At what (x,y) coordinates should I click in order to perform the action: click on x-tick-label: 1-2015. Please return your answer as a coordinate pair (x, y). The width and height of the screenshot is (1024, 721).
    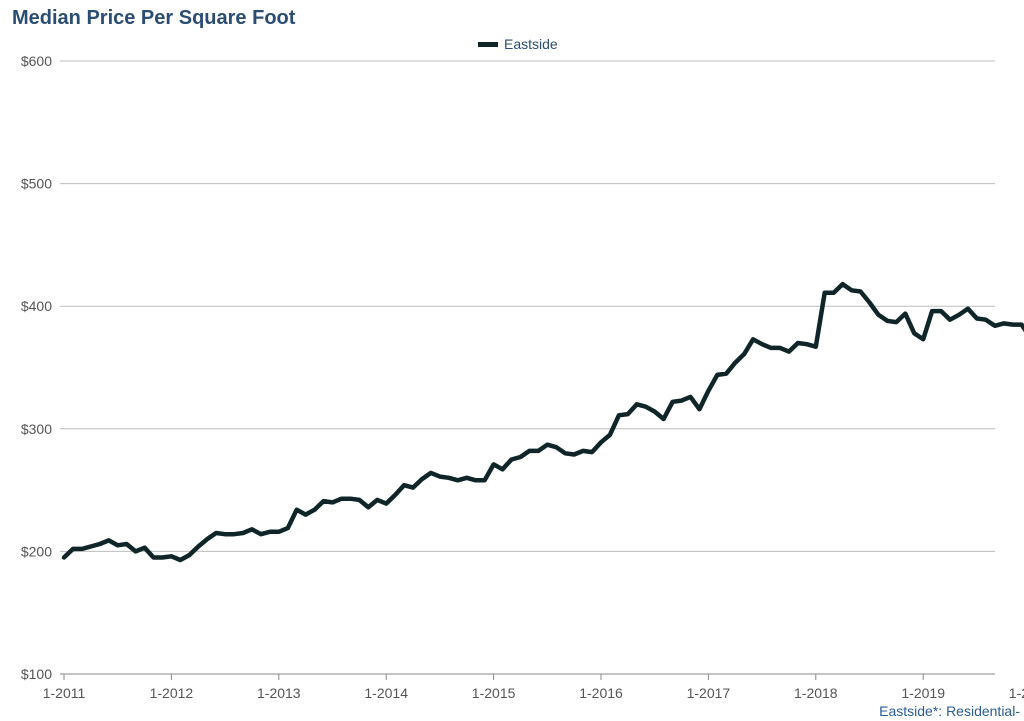
    Looking at the image, I should click on (494, 693).